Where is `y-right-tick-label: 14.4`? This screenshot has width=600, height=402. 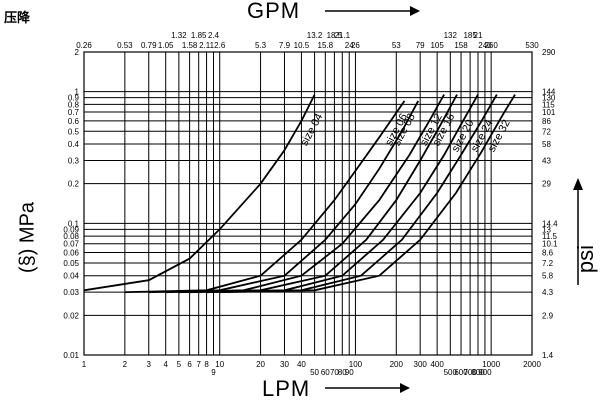 y-right-tick-label: 14.4 is located at coordinates (550, 223).